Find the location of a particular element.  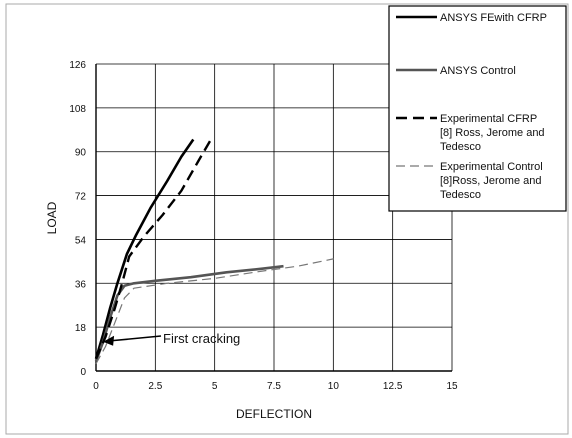

y-tick-label: 18 is located at coordinates (81, 328).